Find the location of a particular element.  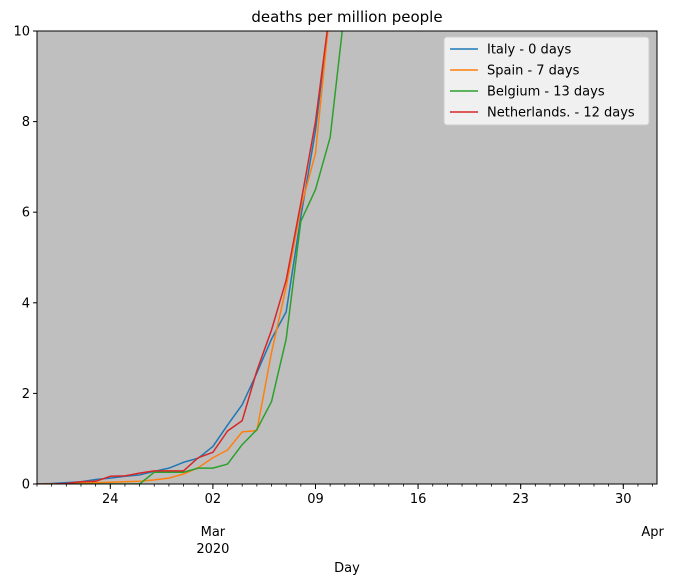

y-tick-label: 8 is located at coordinates (26, 122).